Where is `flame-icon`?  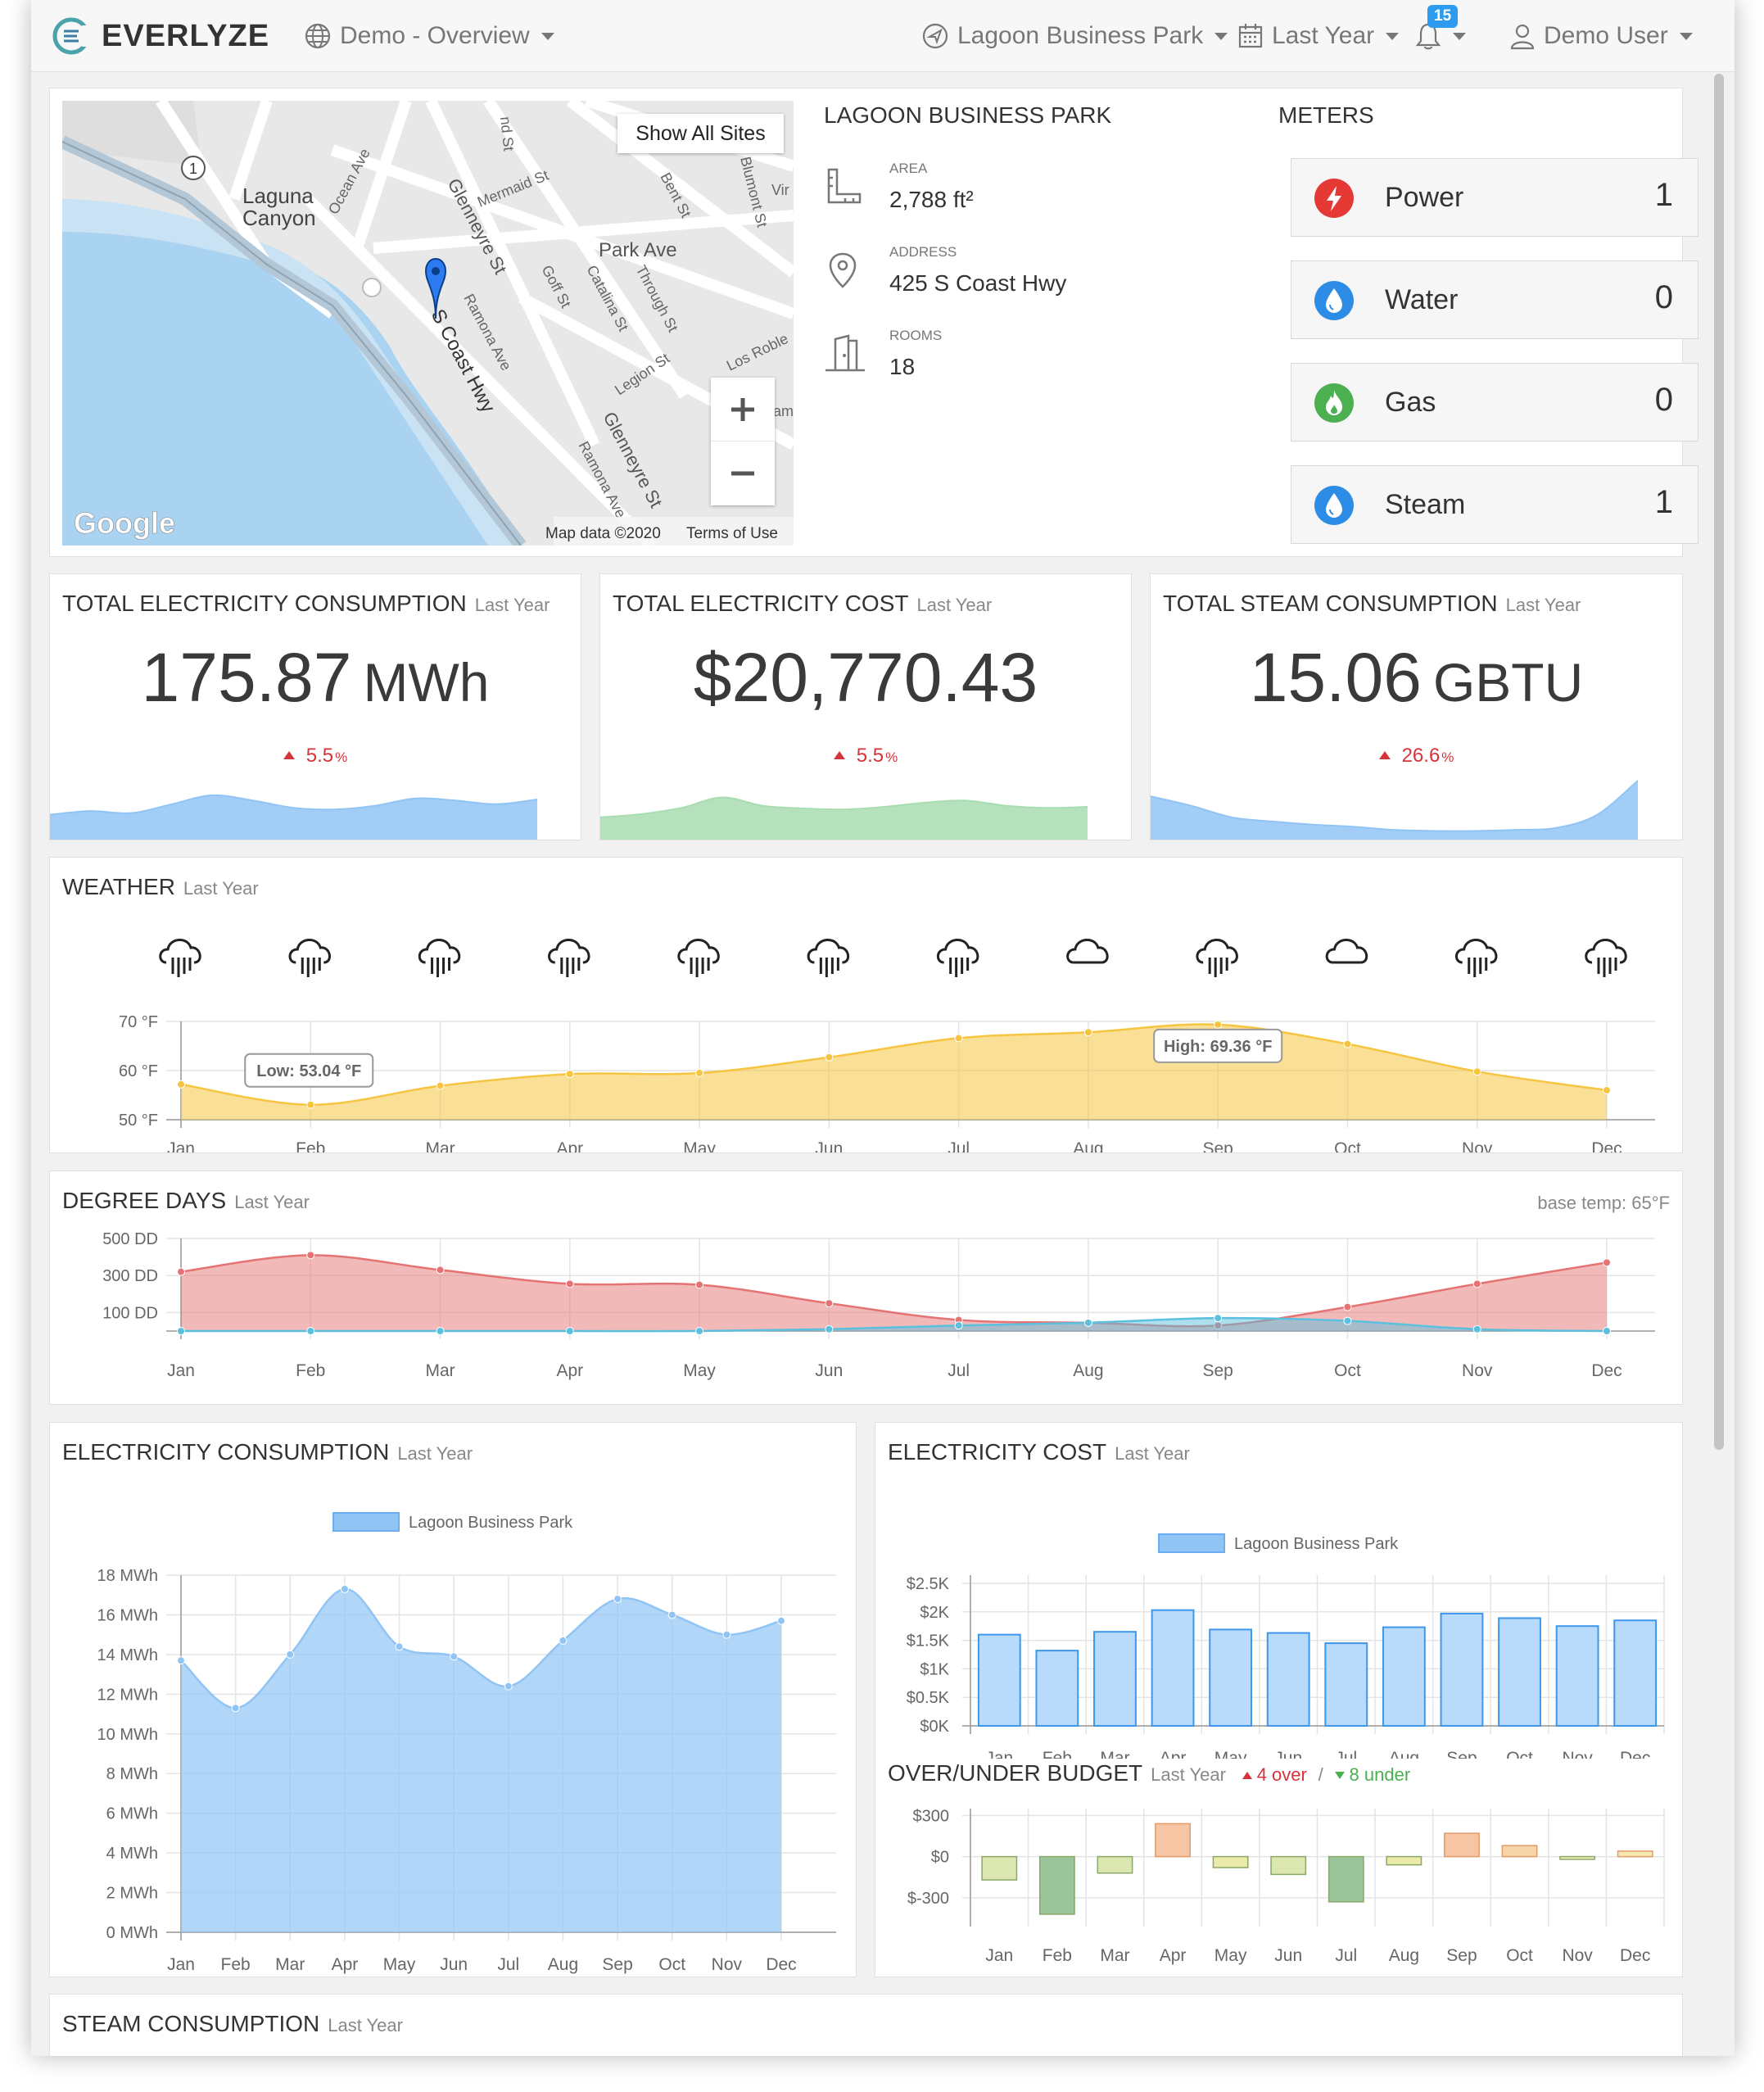
flame-icon is located at coordinates (1334, 402).